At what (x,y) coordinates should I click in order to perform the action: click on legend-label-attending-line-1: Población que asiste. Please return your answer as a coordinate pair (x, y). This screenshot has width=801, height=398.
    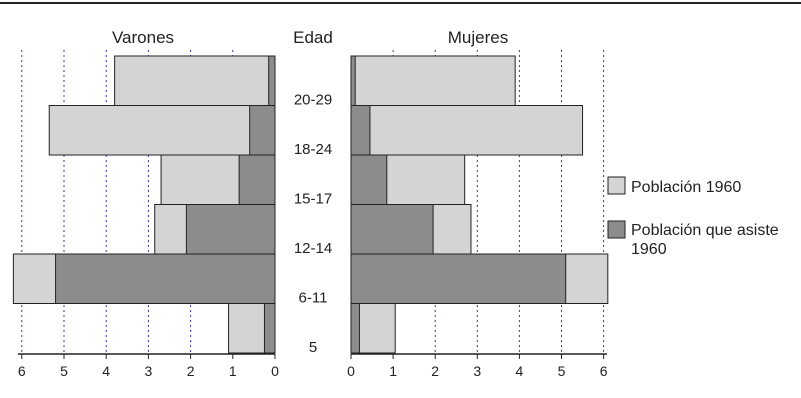
    Looking at the image, I should click on (705, 230).